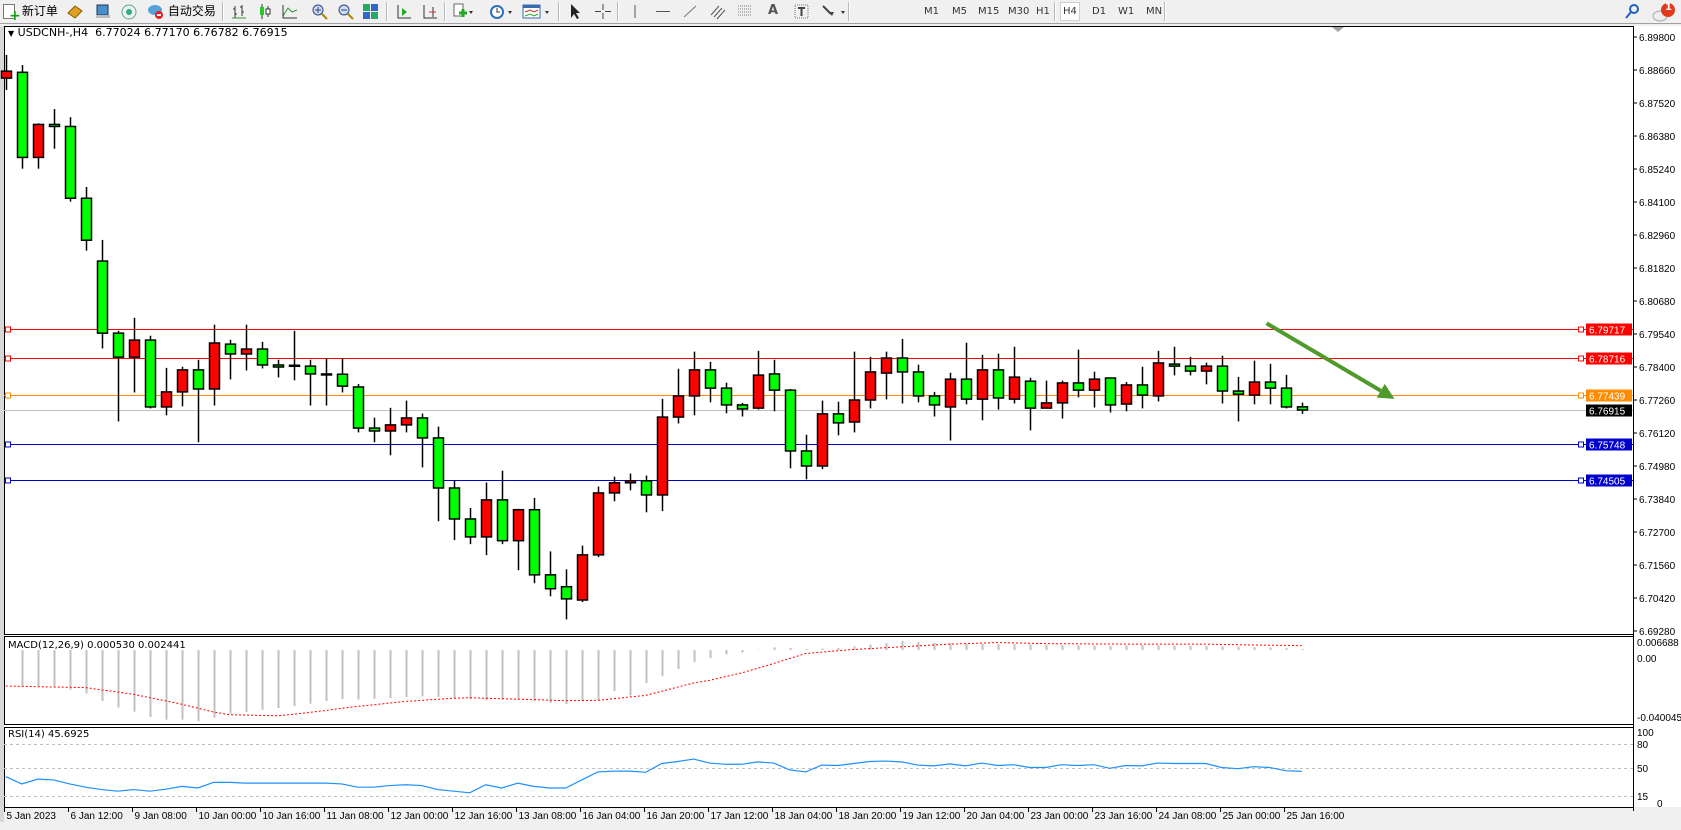  I want to click on candlestick-button, so click(265, 11).